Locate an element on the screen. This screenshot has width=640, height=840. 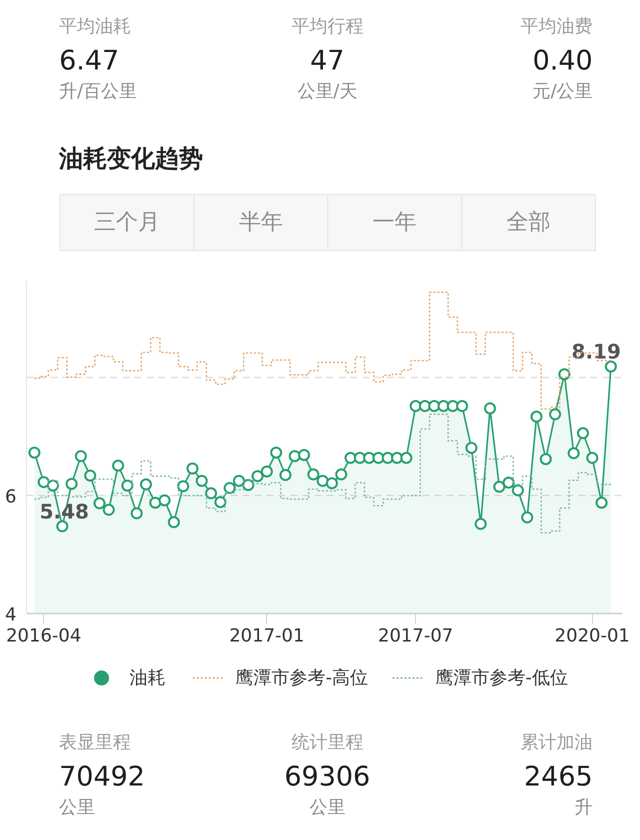
text: 元/公里 is located at coordinates (562, 91).